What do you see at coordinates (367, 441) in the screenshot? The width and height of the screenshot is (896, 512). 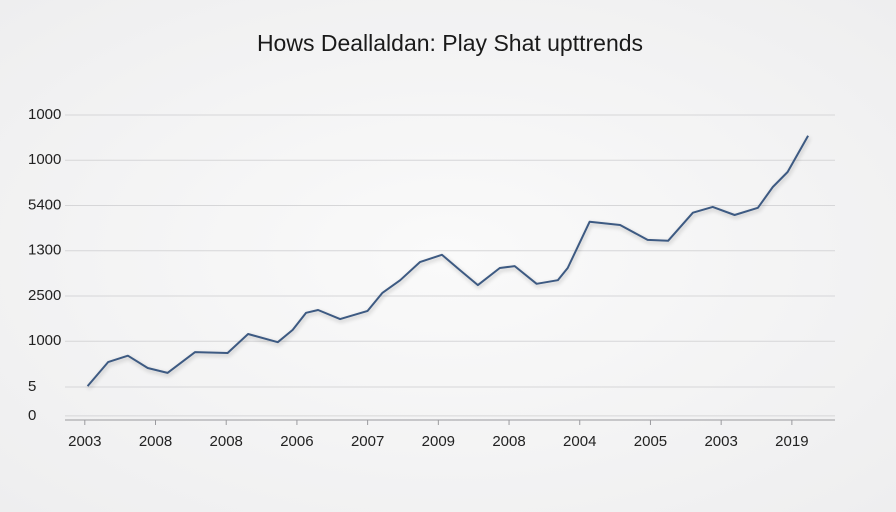 I see `x-tick-label: 2007` at bounding box center [367, 441].